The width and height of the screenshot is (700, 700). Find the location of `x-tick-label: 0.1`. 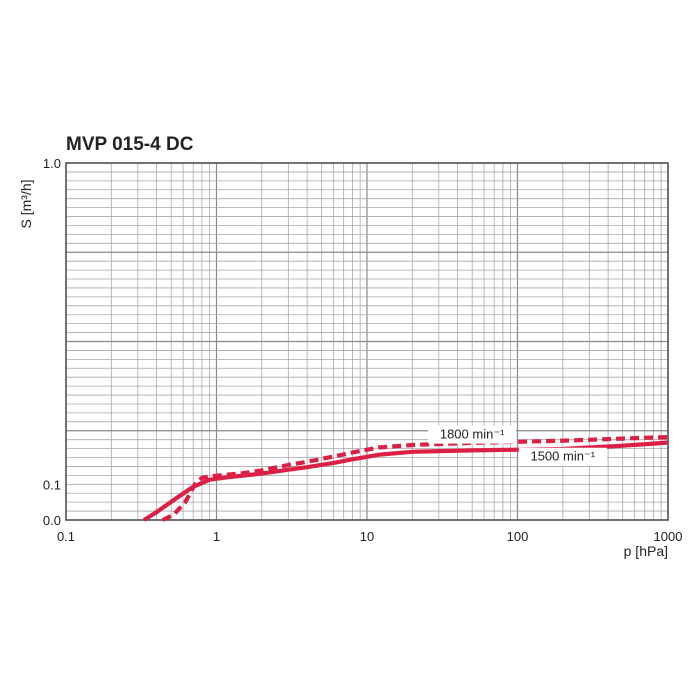

x-tick-label: 0.1 is located at coordinates (66, 536).